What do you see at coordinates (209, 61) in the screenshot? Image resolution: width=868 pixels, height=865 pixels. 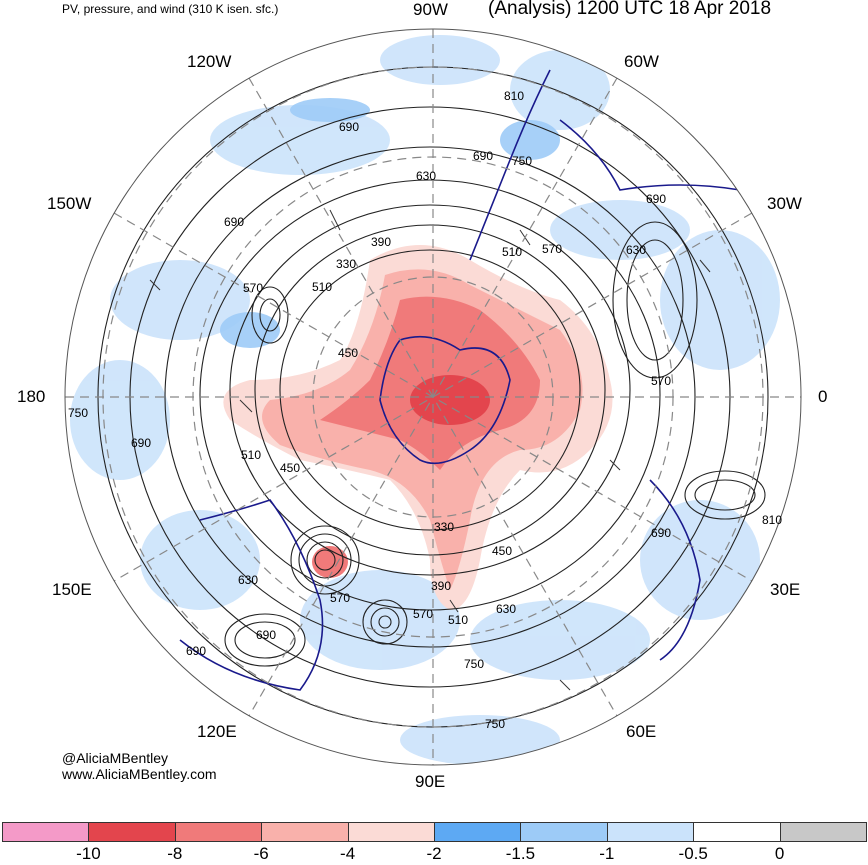 I see `lon-label-120w: 120W` at bounding box center [209, 61].